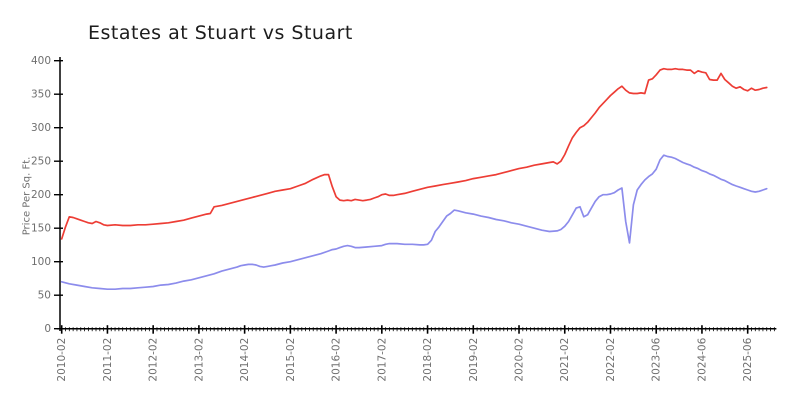  What do you see at coordinates (565, 360) in the screenshot?
I see `x-tick-label: 2021-02` at bounding box center [565, 360].